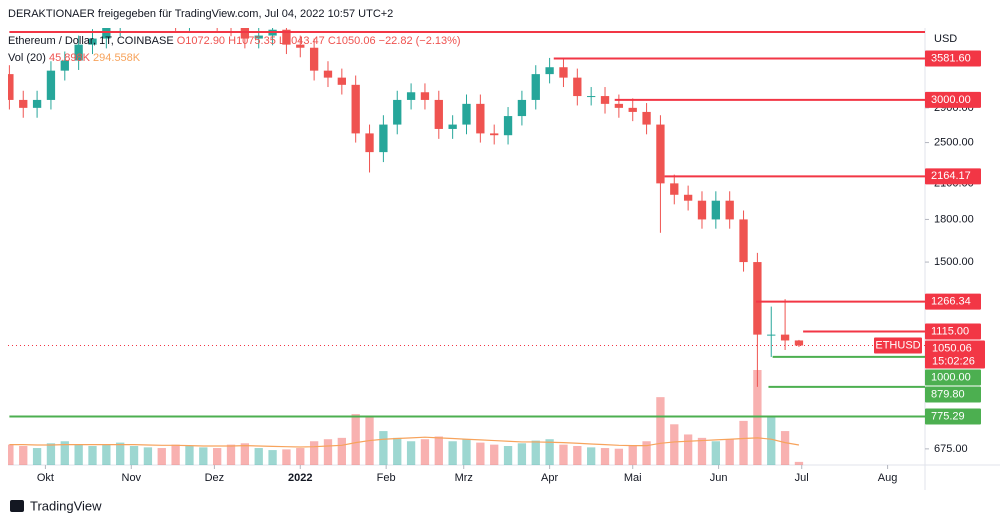 The width and height of the screenshot is (1000, 525). Describe the element at coordinates (201, 41) in the screenshot. I see `ohlc-open: O1072.90` at that location.